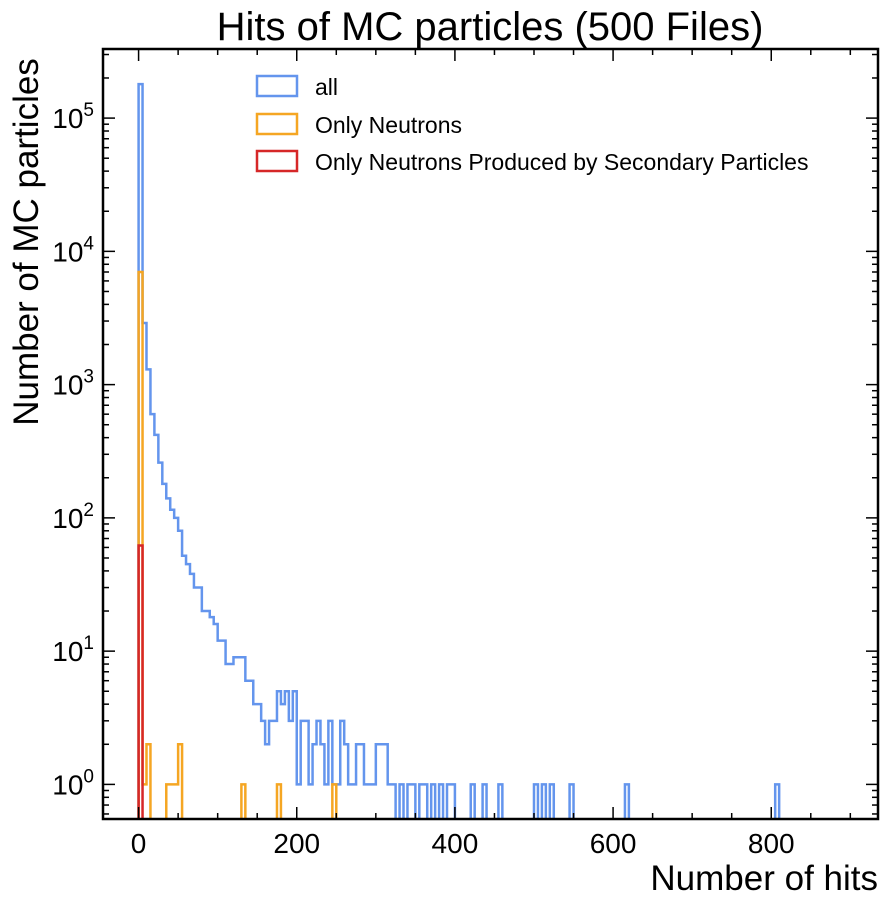  Describe the element at coordinates (277, 124) in the screenshot. I see `legend-swatch-neutrons` at that location.